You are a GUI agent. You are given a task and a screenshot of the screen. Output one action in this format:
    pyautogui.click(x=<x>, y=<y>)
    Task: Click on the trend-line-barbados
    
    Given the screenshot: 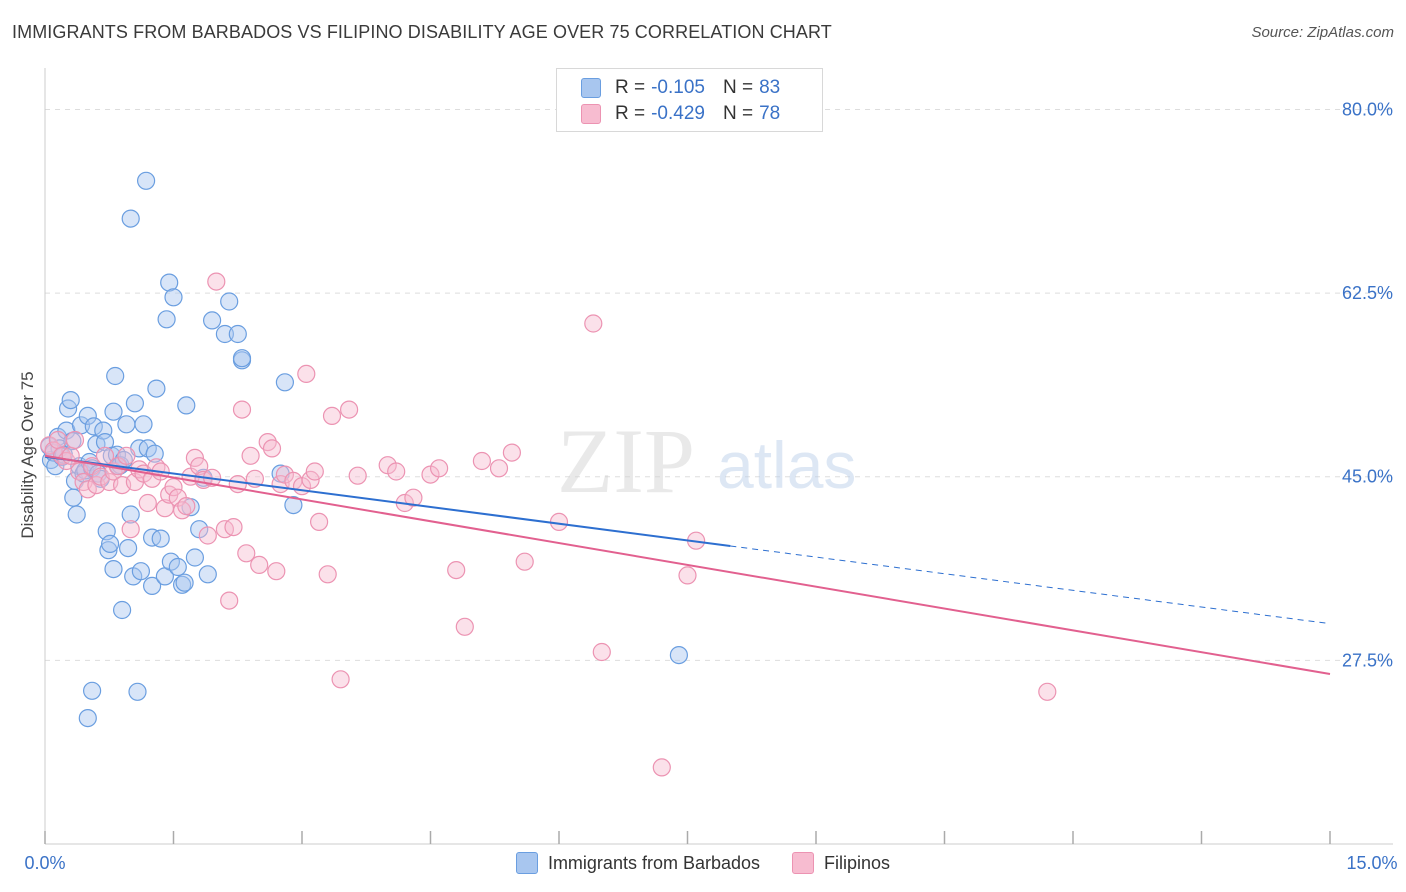 What is the action you would take?
    pyautogui.click(x=387, y=501)
    